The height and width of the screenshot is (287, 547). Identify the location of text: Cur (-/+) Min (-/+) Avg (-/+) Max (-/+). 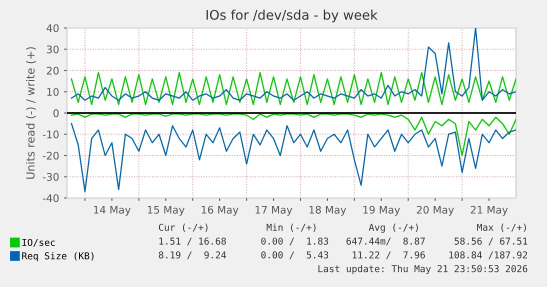
(342, 228).